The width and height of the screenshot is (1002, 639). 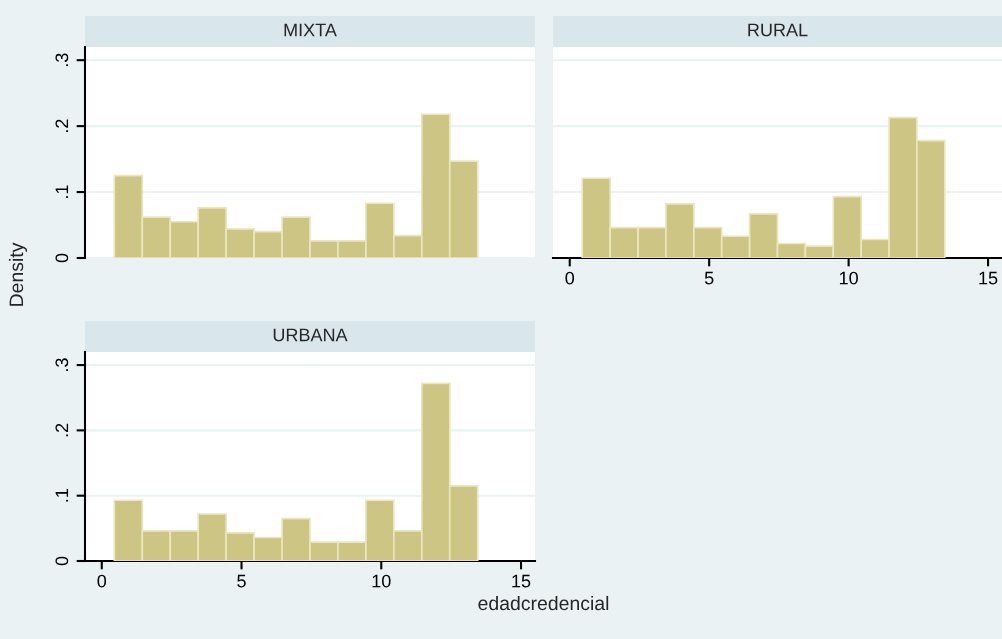 I want to click on chart-title: RURAL, so click(x=778, y=30).